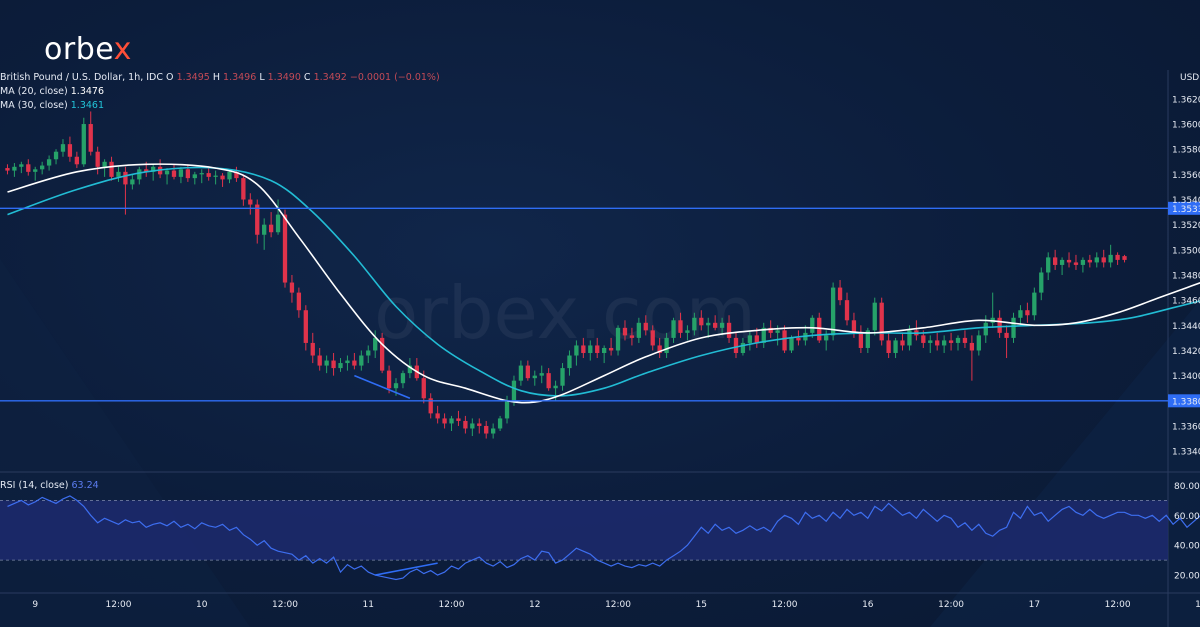  What do you see at coordinates (193, 77) in the screenshot?
I see `open-value: 1.3495` at bounding box center [193, 77].